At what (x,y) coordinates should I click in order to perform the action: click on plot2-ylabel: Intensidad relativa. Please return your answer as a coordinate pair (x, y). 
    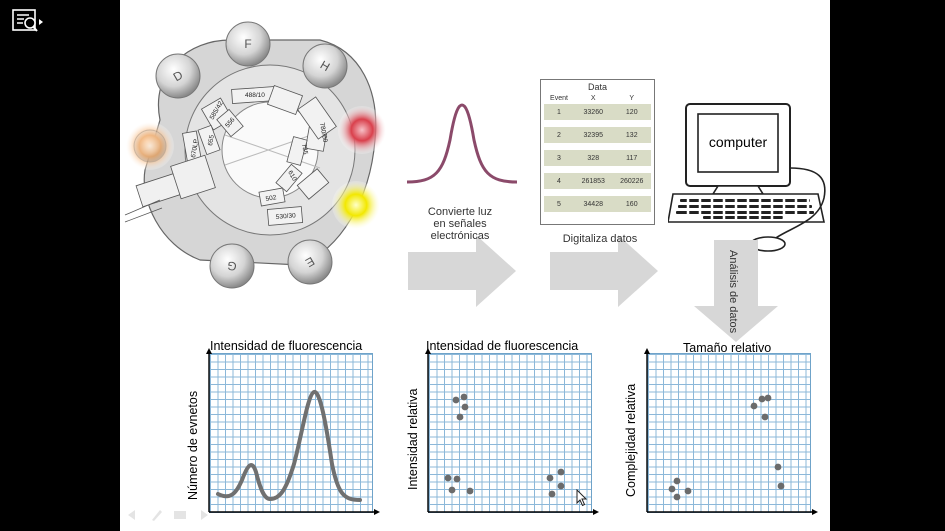
    Looking at the image, I should click on (413, 439).